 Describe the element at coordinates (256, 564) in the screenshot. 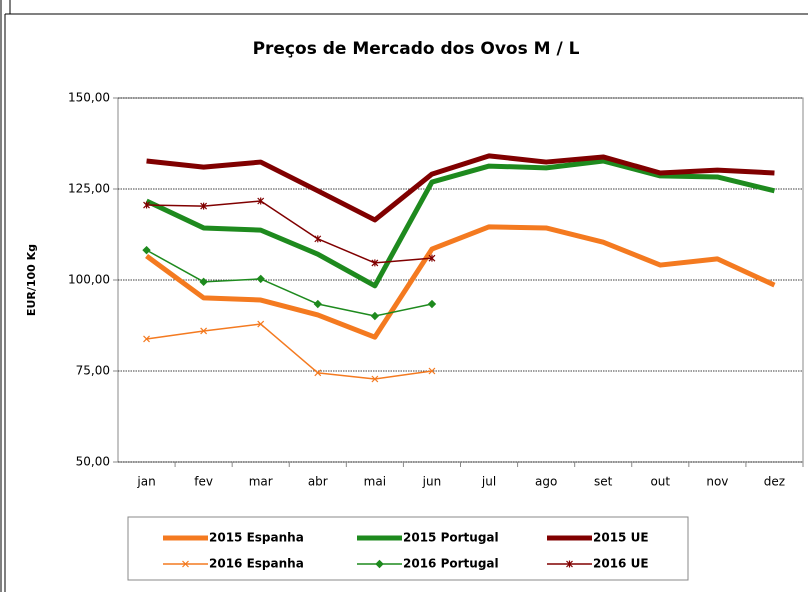

I see `legend-label: 2016 Espanha` at that location.